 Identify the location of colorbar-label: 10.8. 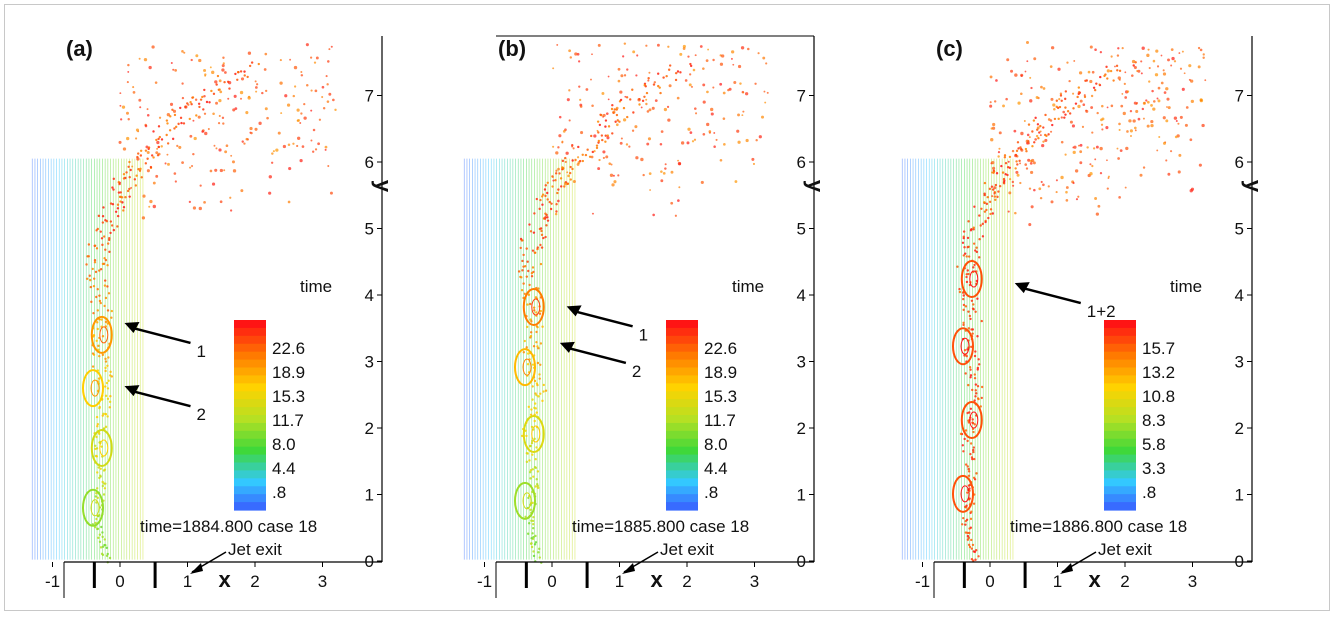
(1158, 396).